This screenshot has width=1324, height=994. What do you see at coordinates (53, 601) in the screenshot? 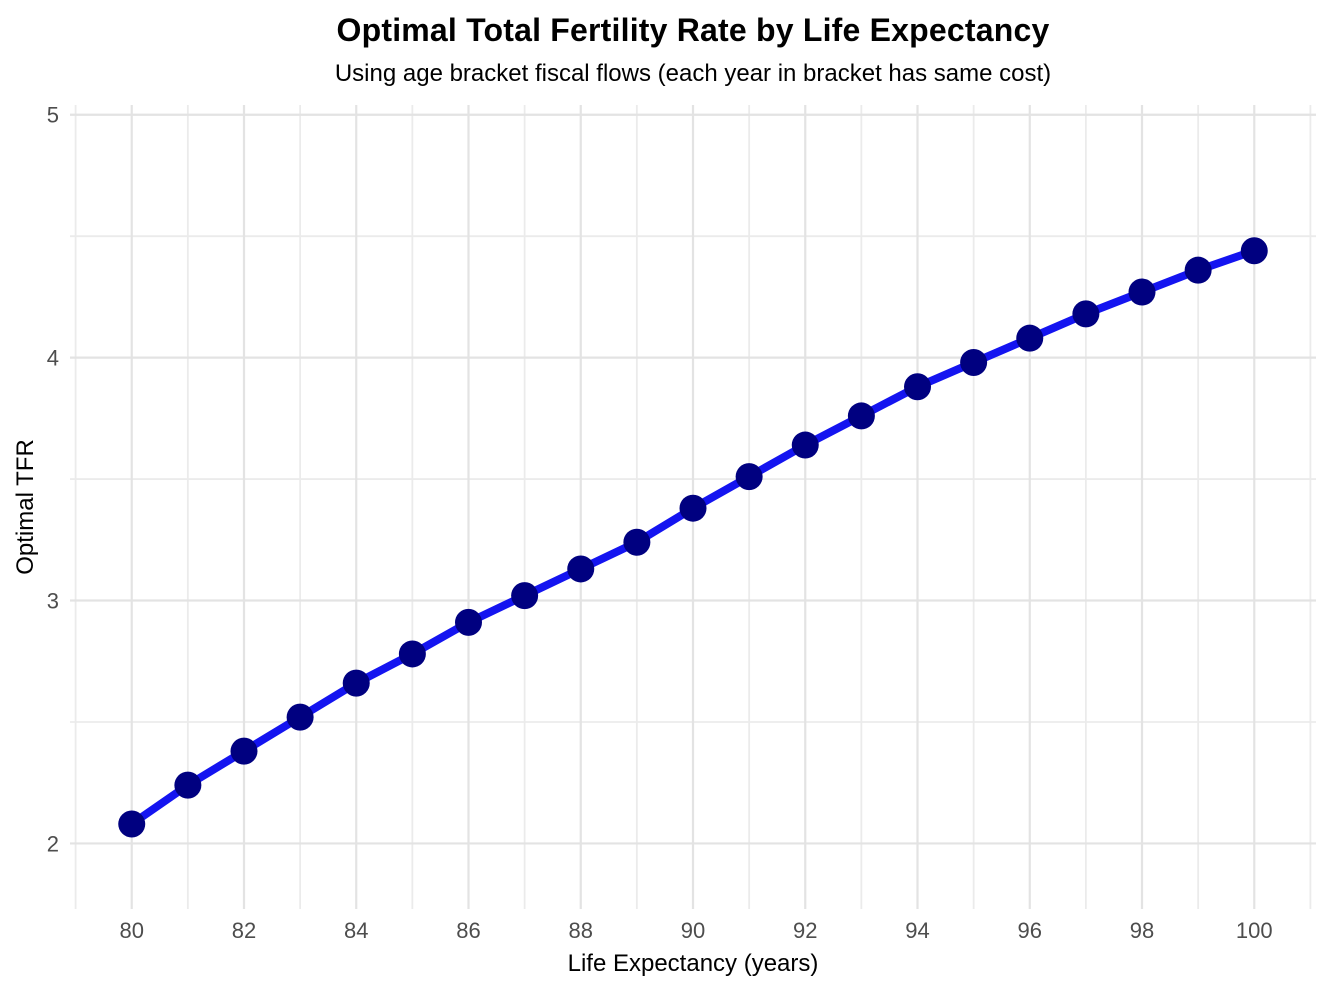
I see `y-tick-label: 3` at bounding box center [53, 601].